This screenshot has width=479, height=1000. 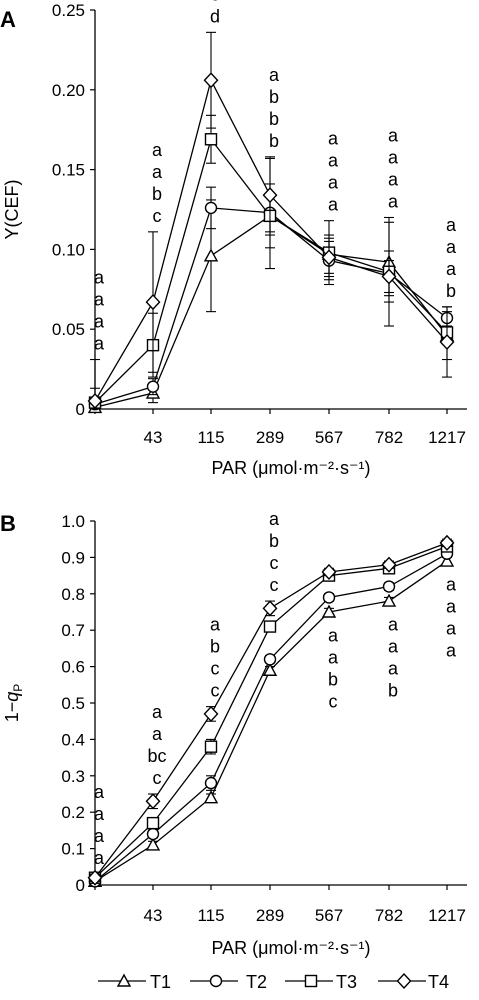 What do you see at coordinates (73, 739) in the screenshot?
I see `y-tick-label: 0.4` at bounding box center [73, 739].